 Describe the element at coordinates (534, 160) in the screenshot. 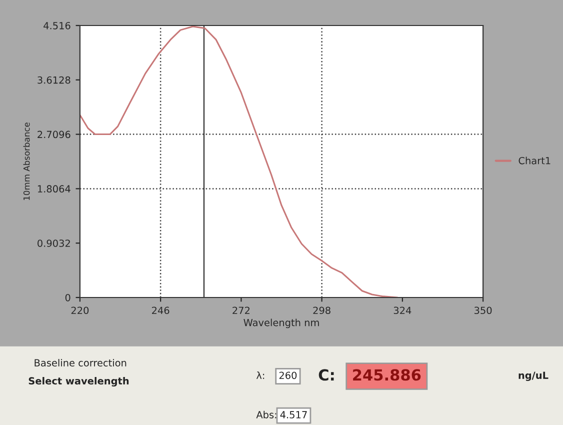

I see `legend-label: Chart1` at that location.